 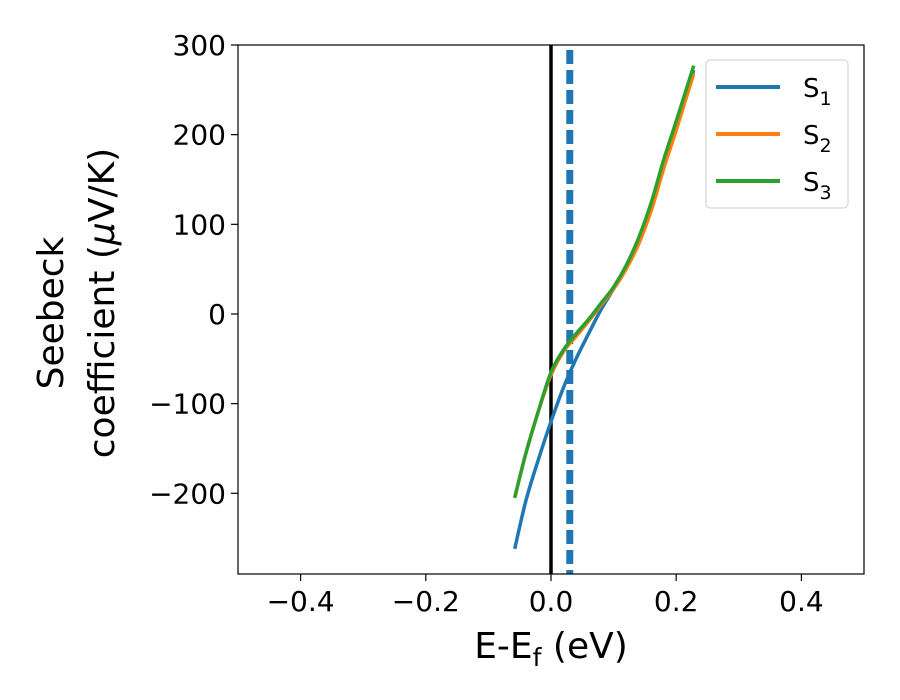 I want to click on y-axis-ticks: −200 −100 0 100 200 300, so click(x=193, y=269).